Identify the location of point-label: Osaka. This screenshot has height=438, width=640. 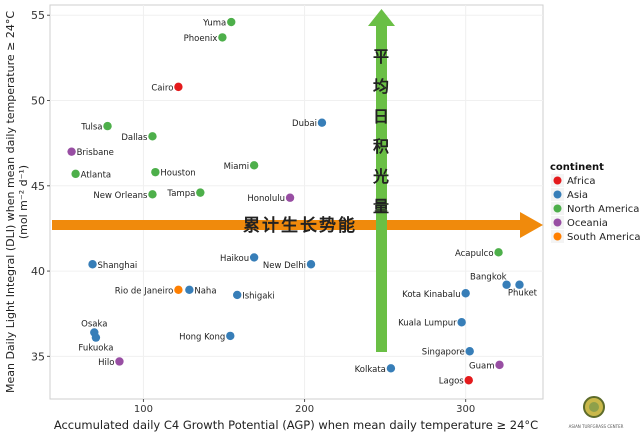
(94, 324).